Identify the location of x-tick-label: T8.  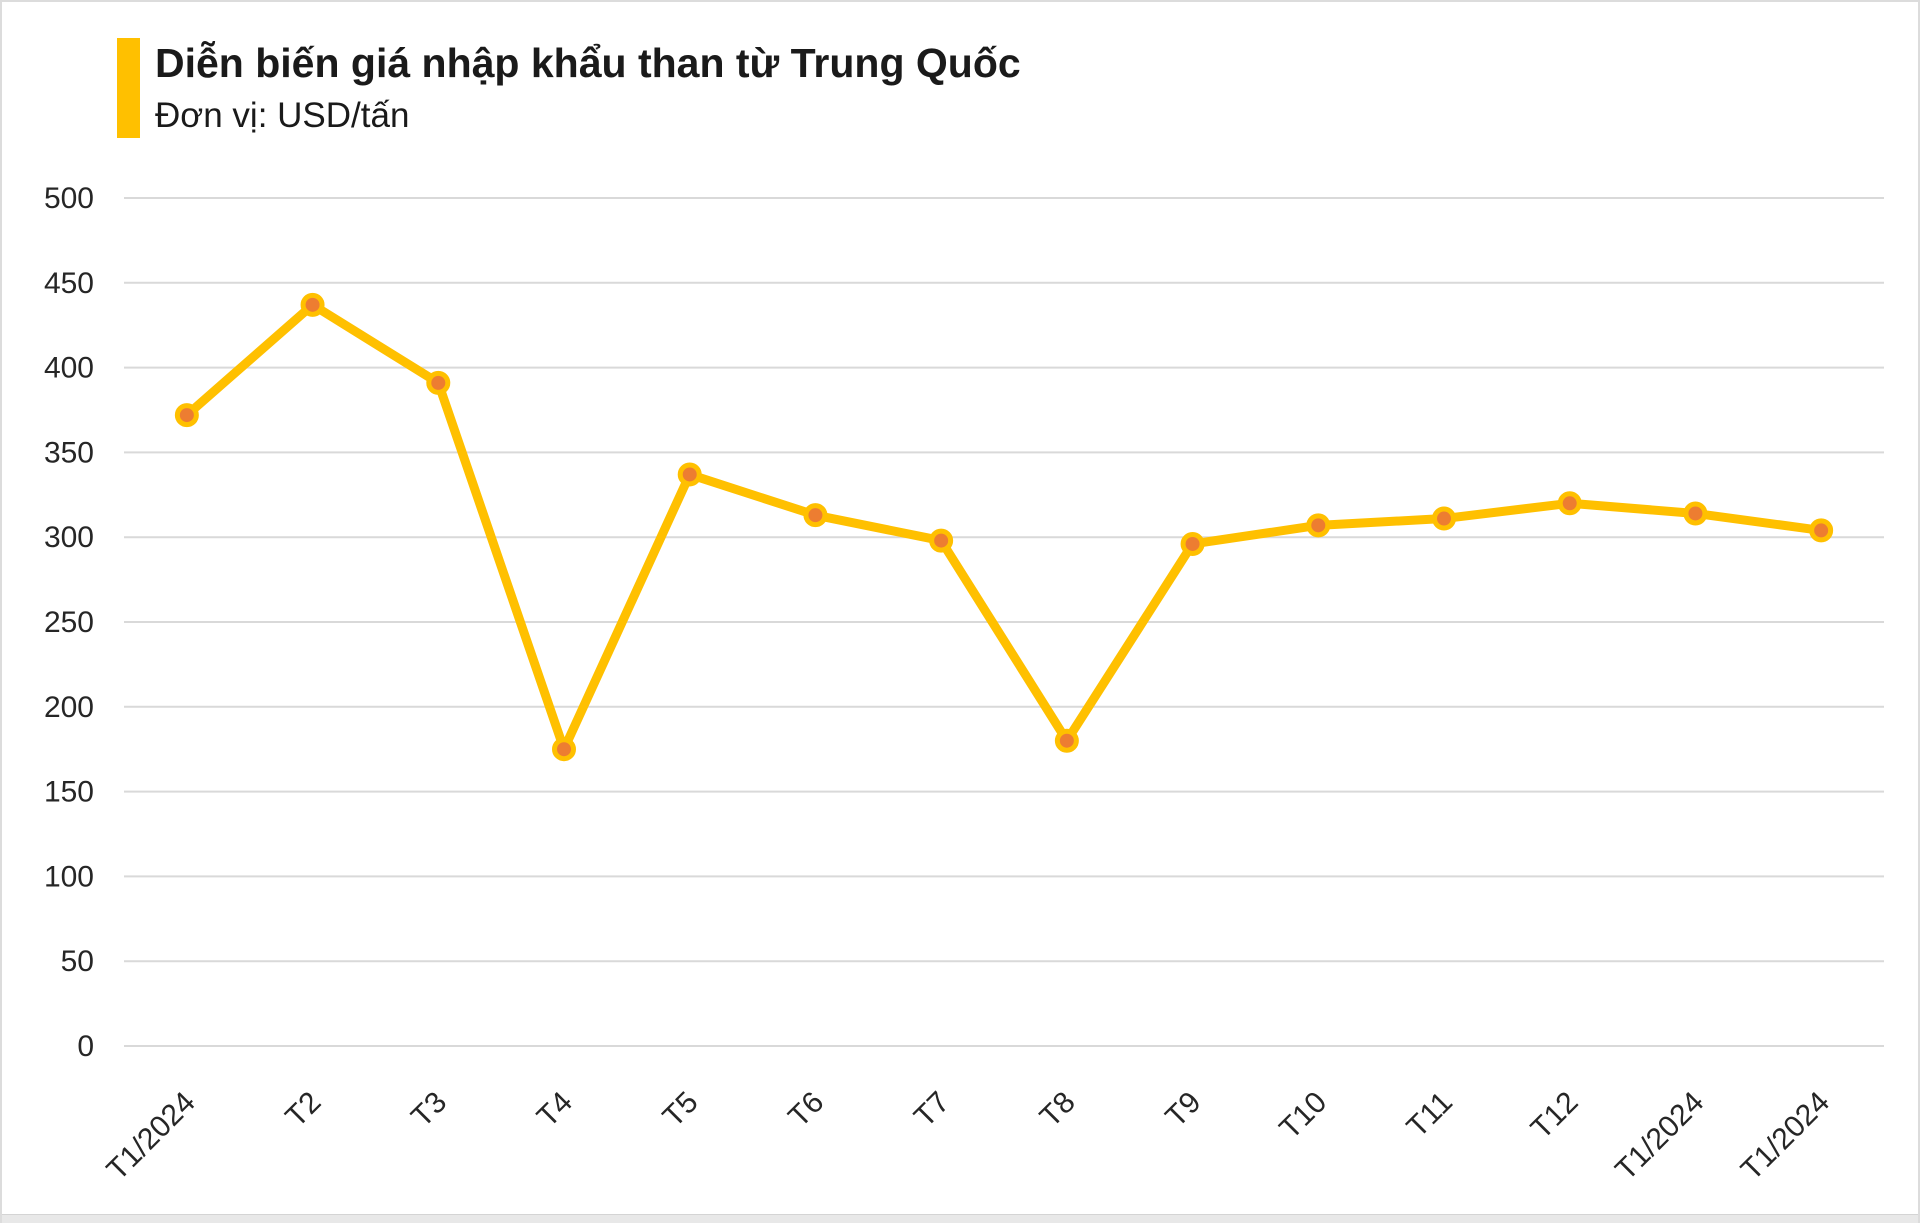
(1058, 1110).